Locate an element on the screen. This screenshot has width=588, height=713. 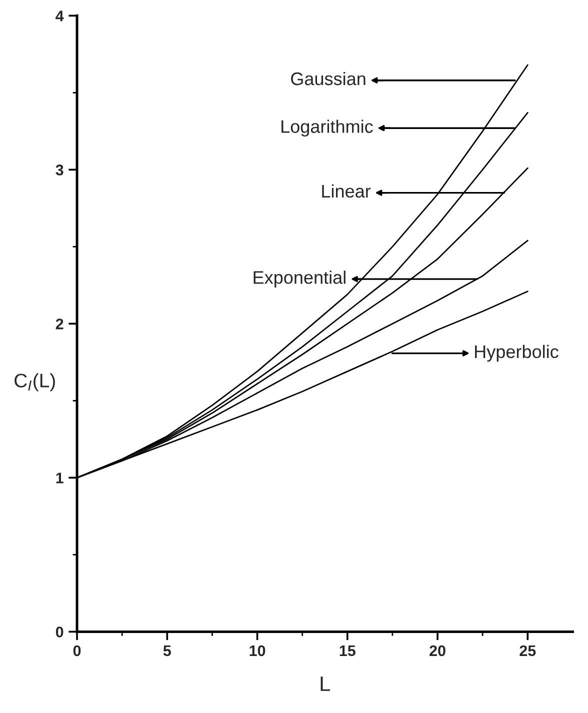
annotation: Linear is located at coordinates (346, 191).